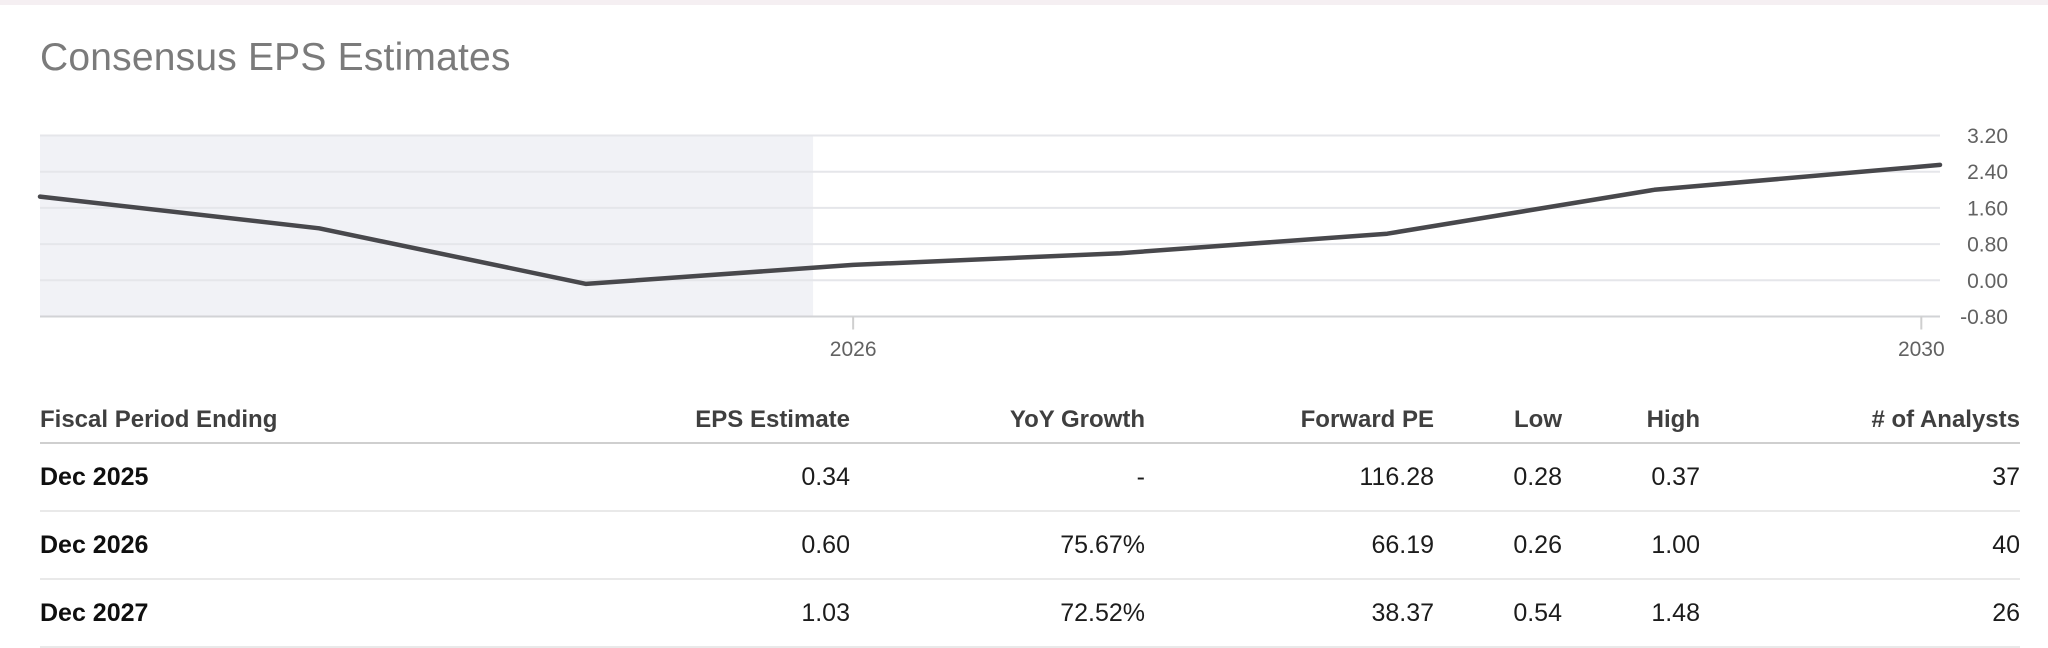 The width and height of the screenshot is (2048, 648). Describe the element at coordinates (1860, 421) in the screenshot. I see `col-header-num-analysts: # of Analysts` at that location.